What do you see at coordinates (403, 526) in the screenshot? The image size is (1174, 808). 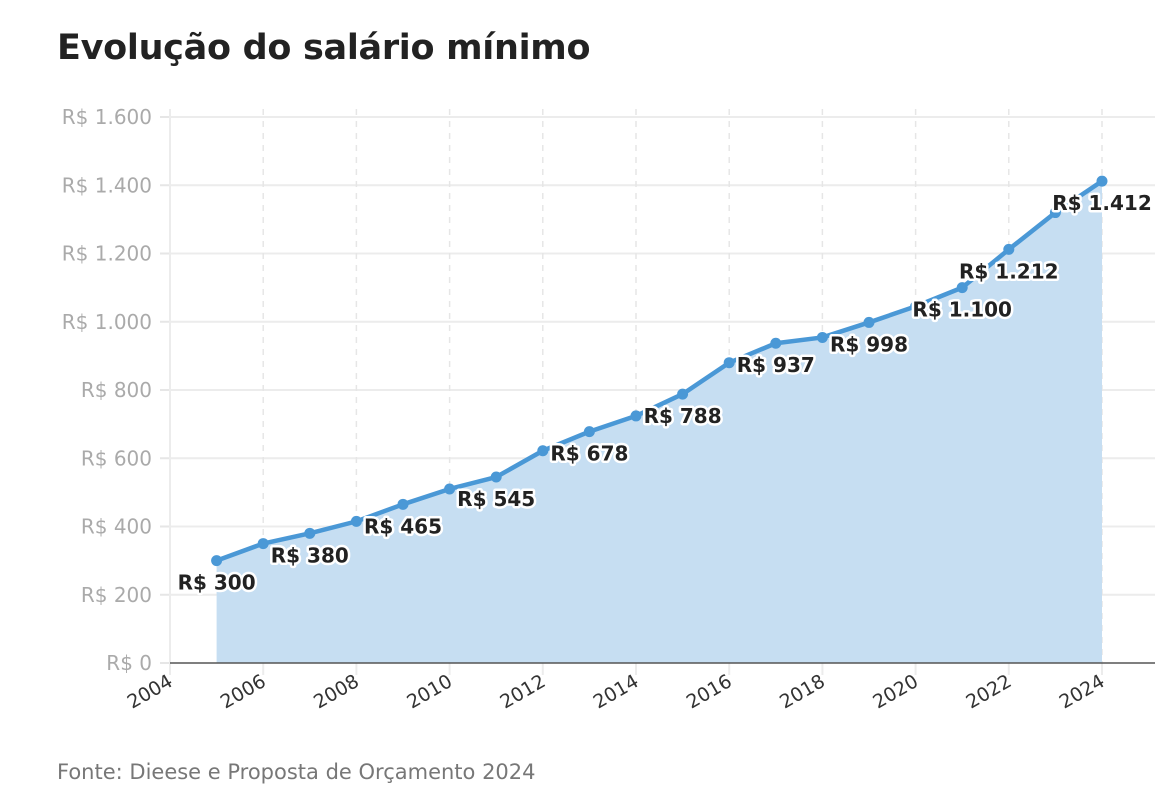 I see `data-label: R$ 465` at bounding box center [403, 526].